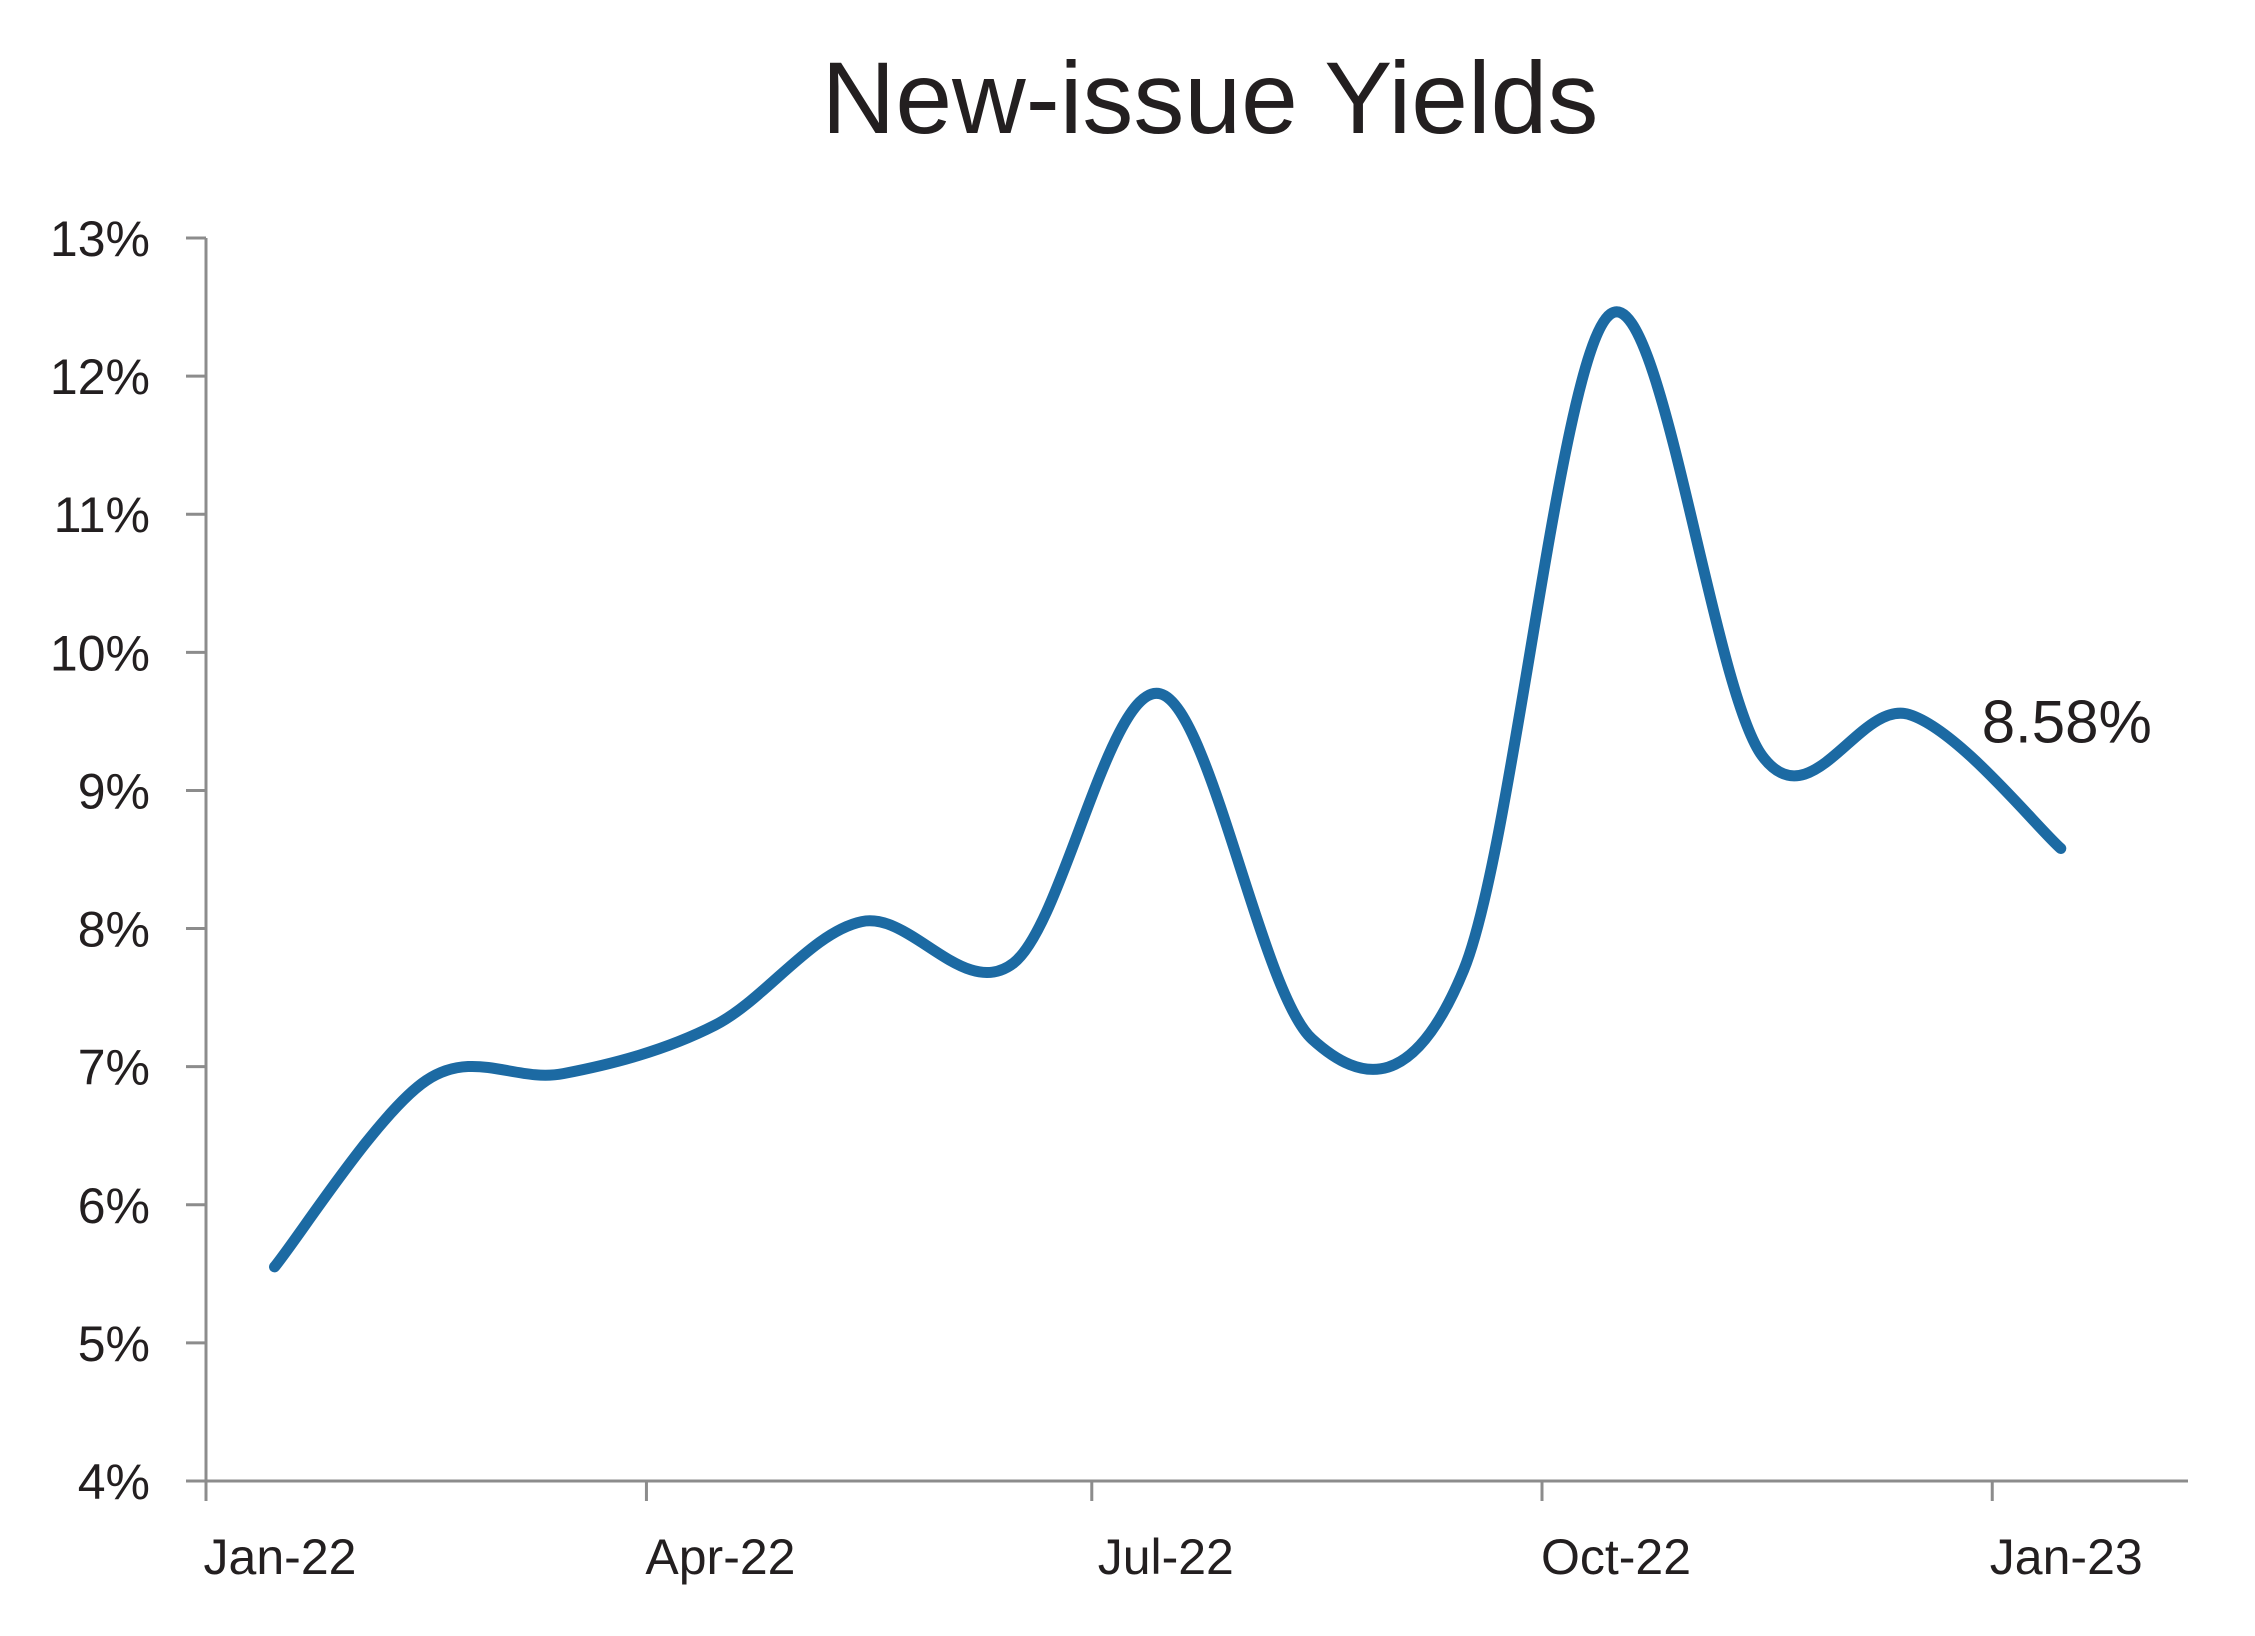 The width and height of the screenshot is (2255, 1636). What do you see at coordinates (1616, 1557) in the screenshot?
I see `x-tick-label: Oct-22` at bounding box center [1616, 1557].